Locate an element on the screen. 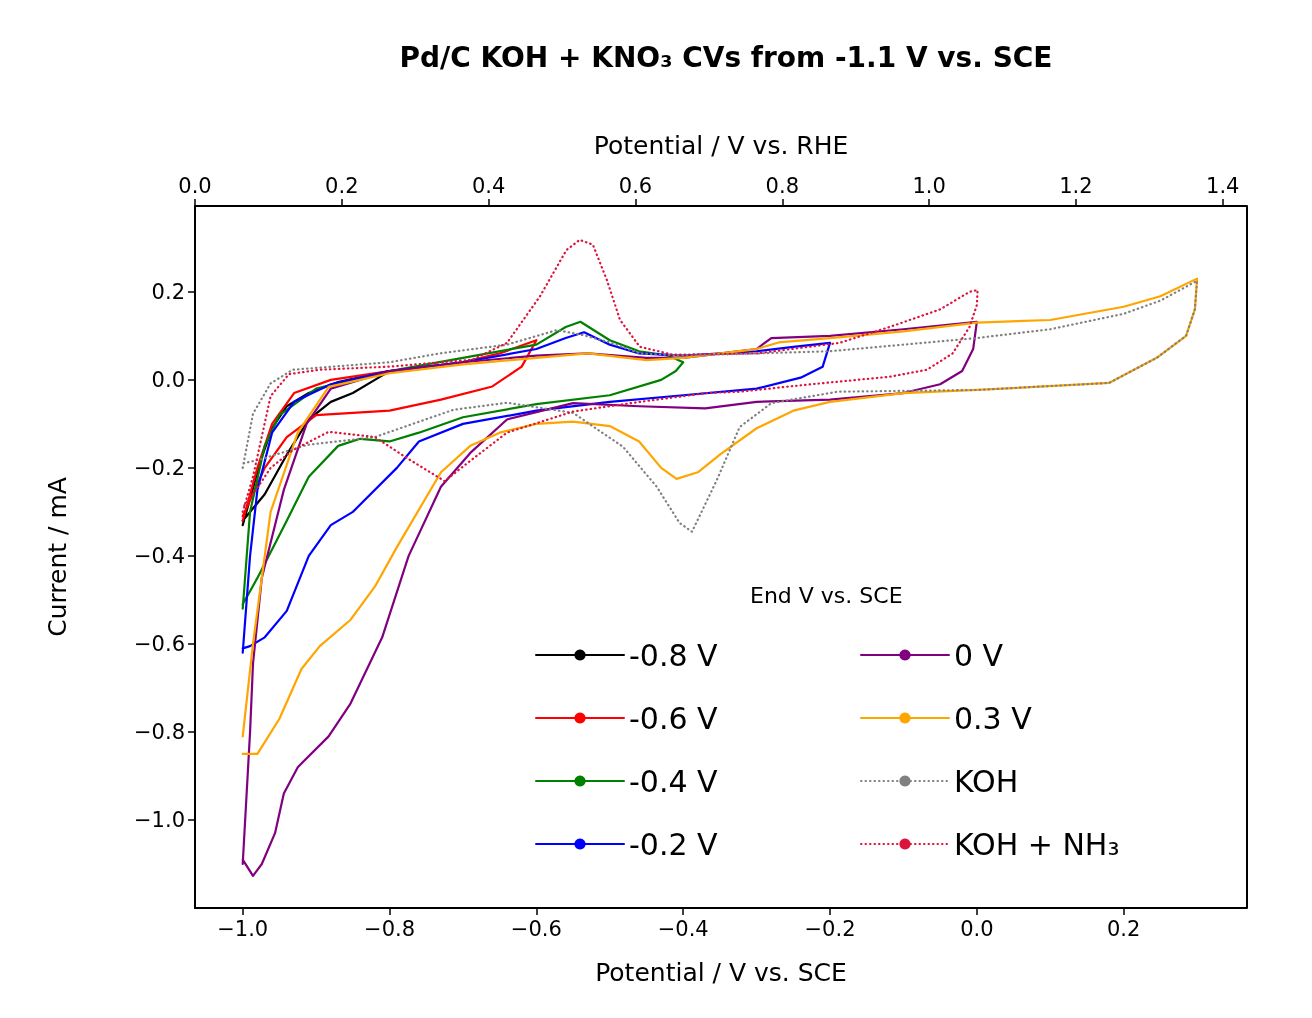  legend-label: -0.8 V is located at coordinates (674, 655).